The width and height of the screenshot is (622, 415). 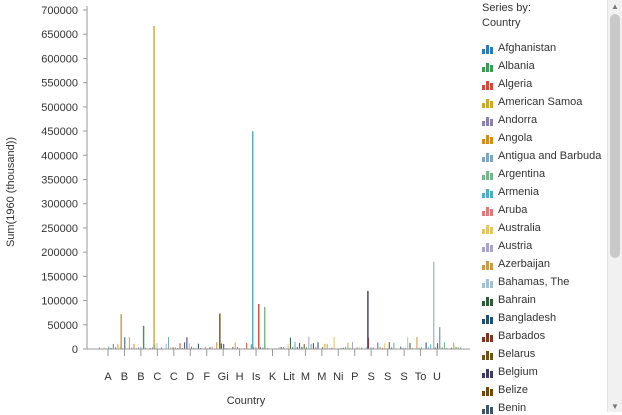 What do you see at coordinates (508, 354) in the screenshot?
I see `legend-item: Belarus` at bounding box center [508, 354].